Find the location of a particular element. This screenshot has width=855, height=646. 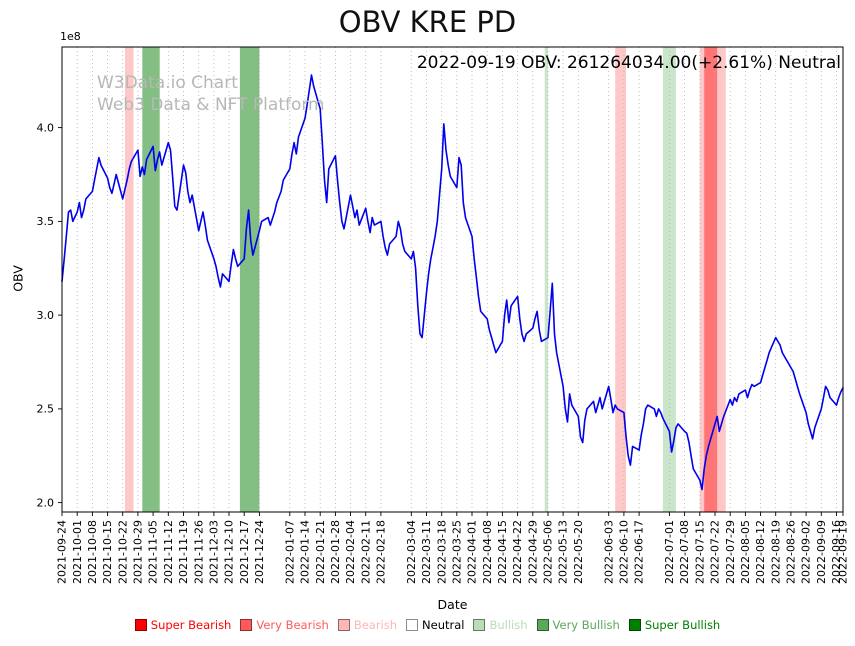

x-tick-label: 2021-10-01 is located at coordinates (77, 552).